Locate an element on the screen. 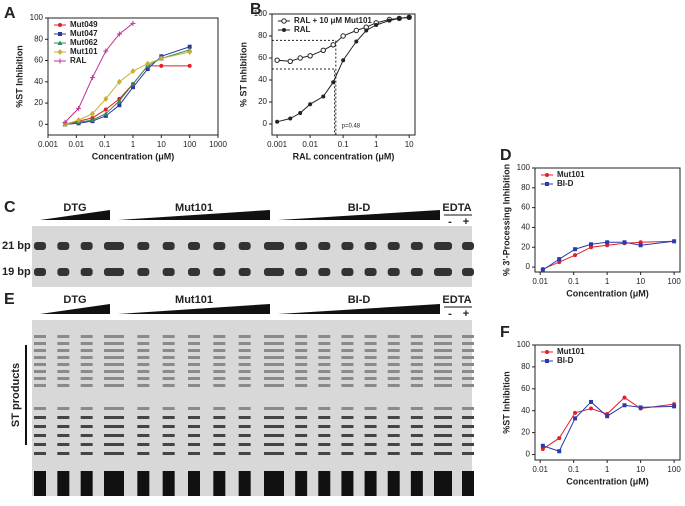 This screenshot has width=685, height=506. x-axis-title: RAL concentration (μM) is located at coordinates (344, 156).